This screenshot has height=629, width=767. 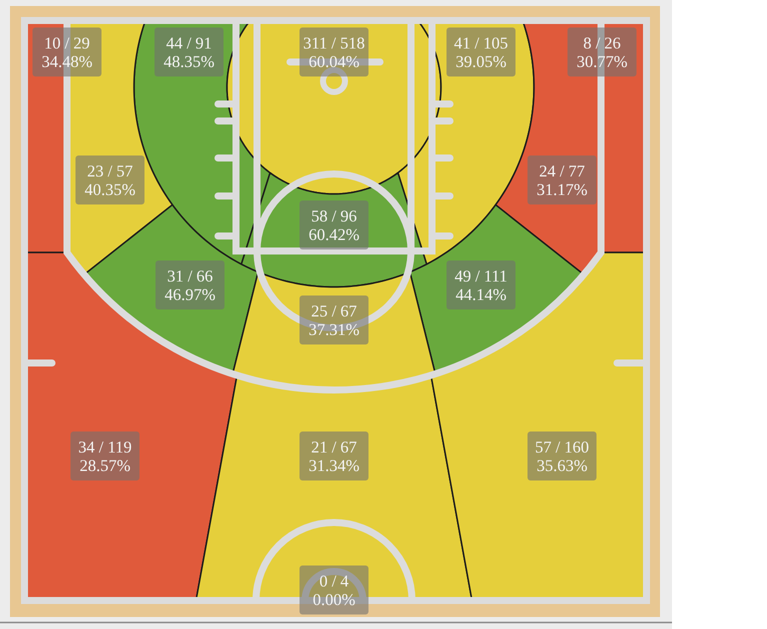 What do you see at coordinates (334, 321) in the screenshot?
I see `data-label: 25 / 67 37.31%` at bounding box center [334, 321].